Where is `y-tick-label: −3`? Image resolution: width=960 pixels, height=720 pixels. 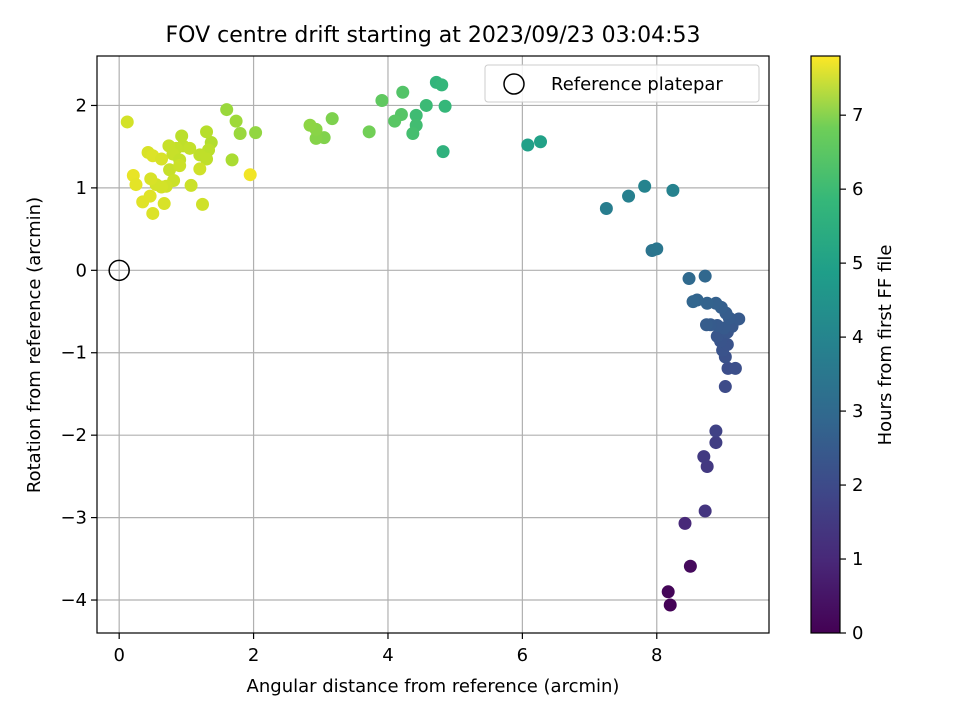 y-tick-label: −3 is located at coordinates (73, 518).